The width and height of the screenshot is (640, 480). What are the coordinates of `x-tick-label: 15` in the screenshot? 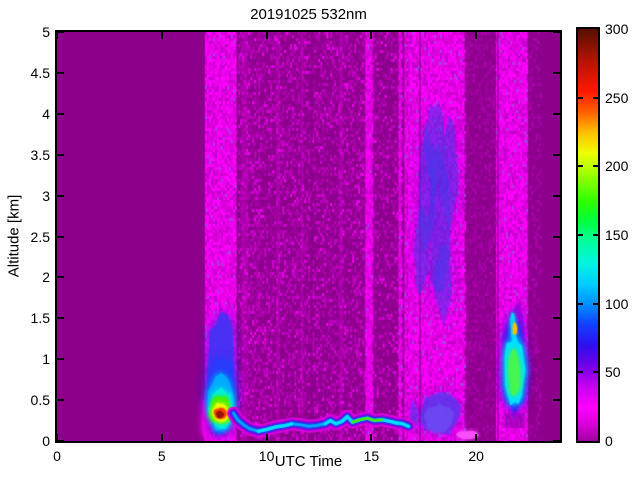 It's located at (371, 456).